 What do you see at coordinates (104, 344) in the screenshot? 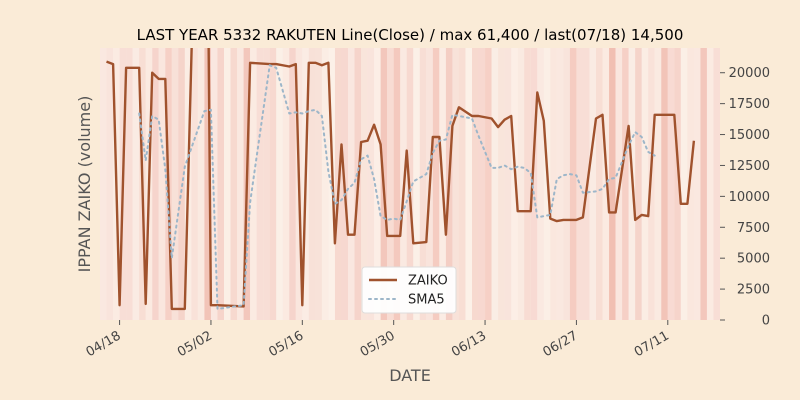
I see `x-tick-label: 04/18` at bounding box center [104, 344].